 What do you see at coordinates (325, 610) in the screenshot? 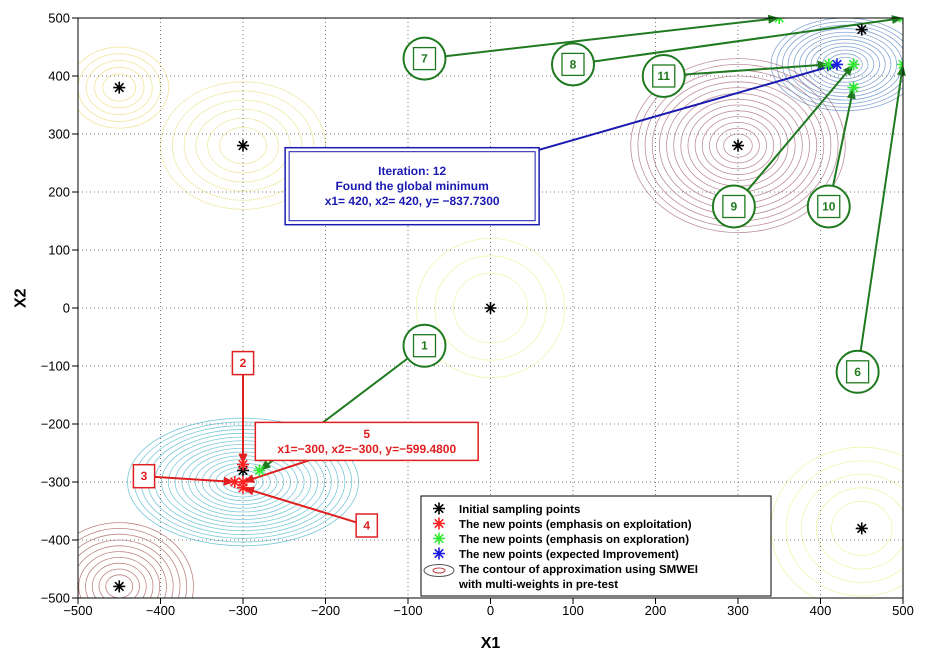
I see `x-tick-label: −200` at bounding box center [325, 610].